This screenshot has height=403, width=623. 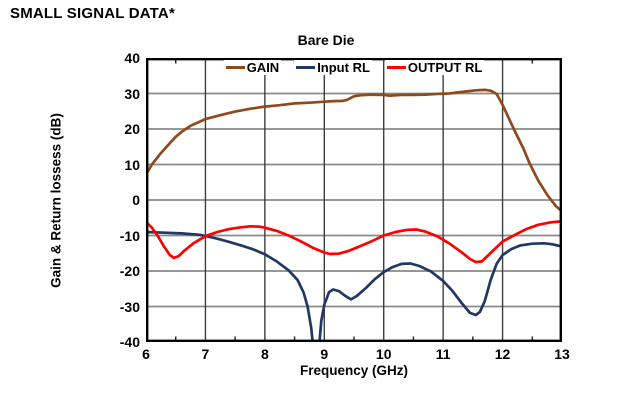 I want to click on y-tick-label: 40, so click(x=132, y=58).